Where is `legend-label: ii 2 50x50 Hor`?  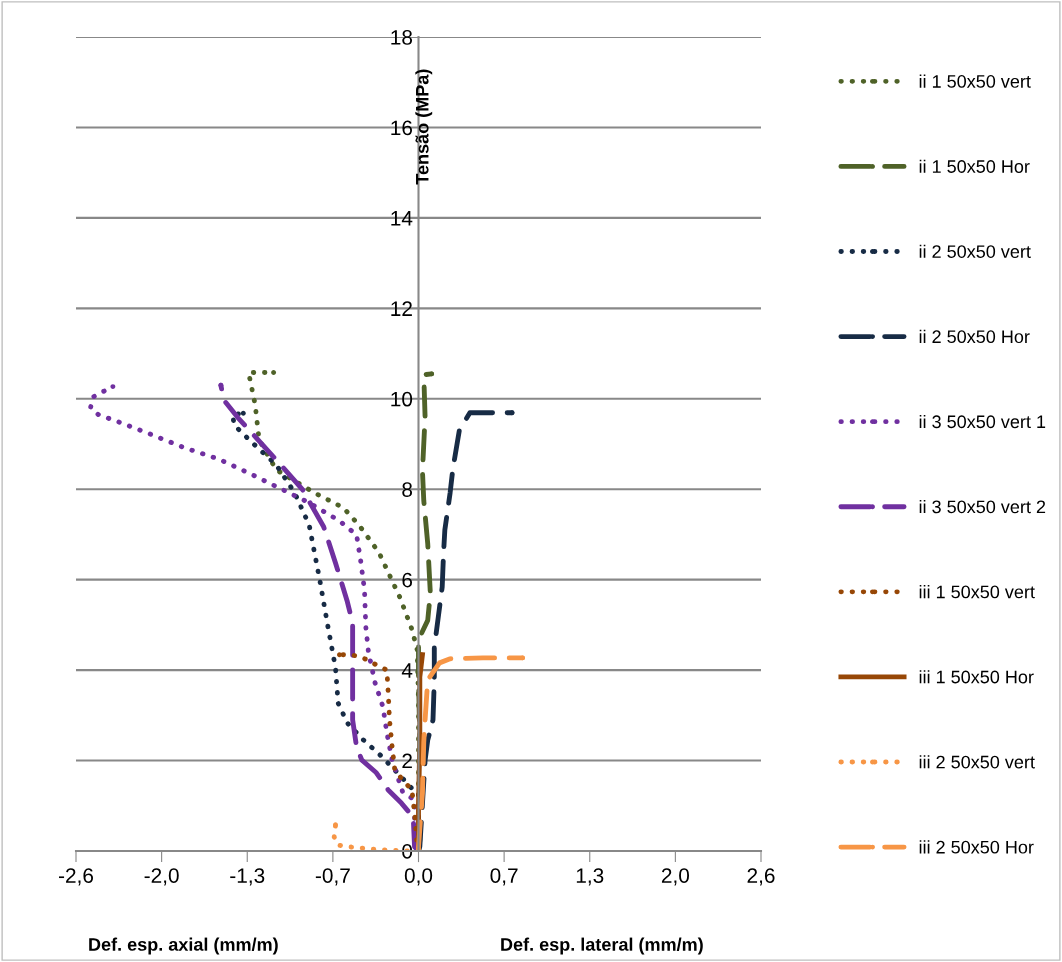
legend-label: ii 2 50x50 Hor is located at coordinates (974, 336).